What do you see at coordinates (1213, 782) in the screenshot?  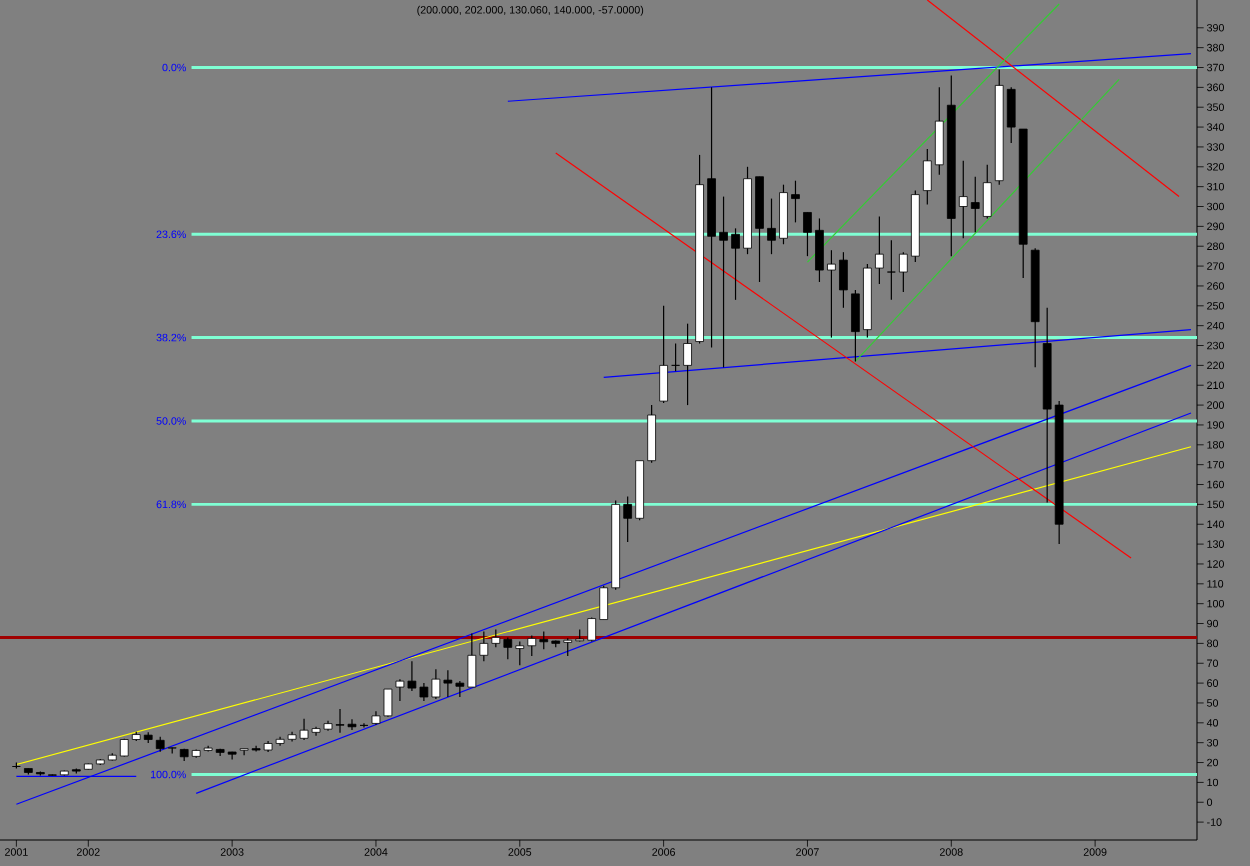 I see `y-tick-label: 10` at bounding box center [1213, 782].